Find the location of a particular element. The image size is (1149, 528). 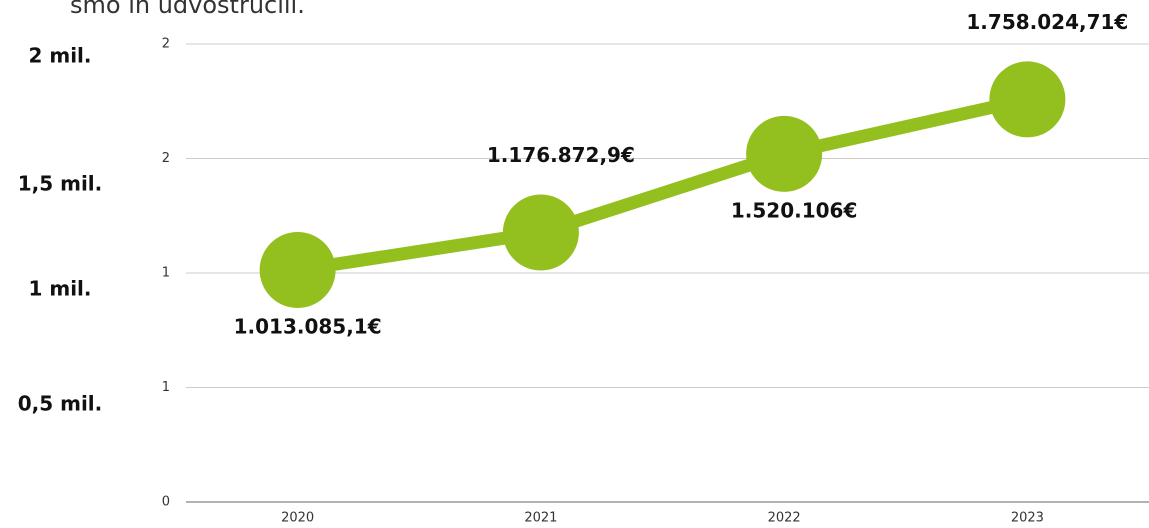

value-label: 1.013.085,1€ is located at coordinates (308, 327).